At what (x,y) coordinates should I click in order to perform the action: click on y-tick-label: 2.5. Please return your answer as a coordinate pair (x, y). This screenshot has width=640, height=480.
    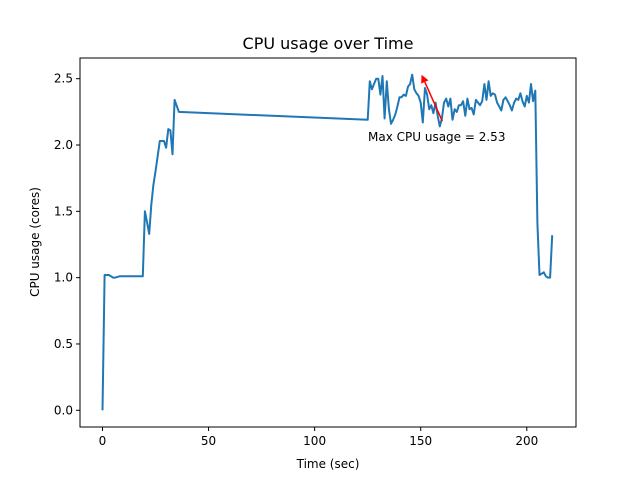
    Looking at the image, I should click on (63, 79).